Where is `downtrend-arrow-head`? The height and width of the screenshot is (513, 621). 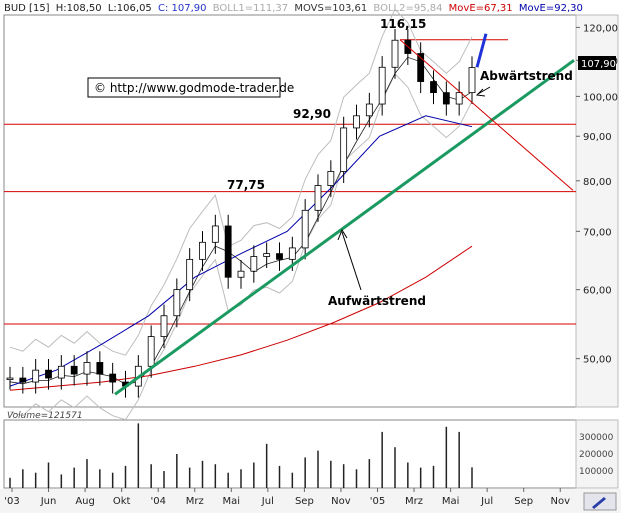
downtrend-arrow-head is located at coordinates (480, 92).